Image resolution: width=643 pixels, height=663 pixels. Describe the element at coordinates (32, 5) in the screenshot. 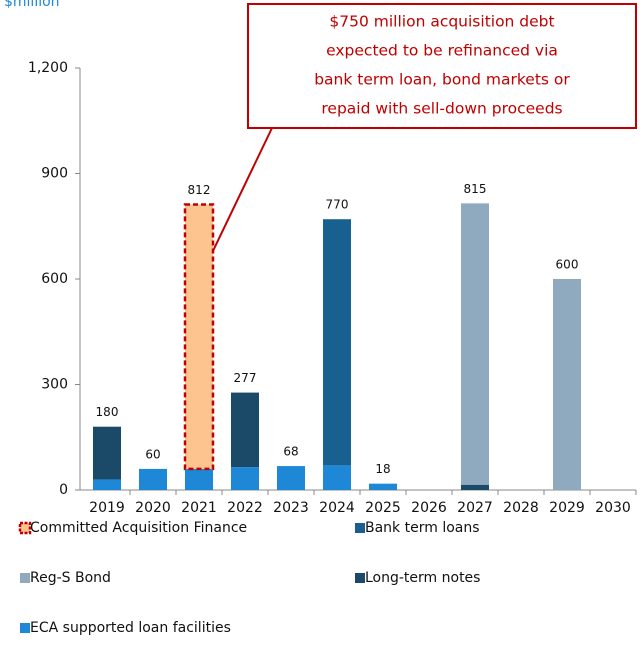

I see `unit-label: $million` at that location.